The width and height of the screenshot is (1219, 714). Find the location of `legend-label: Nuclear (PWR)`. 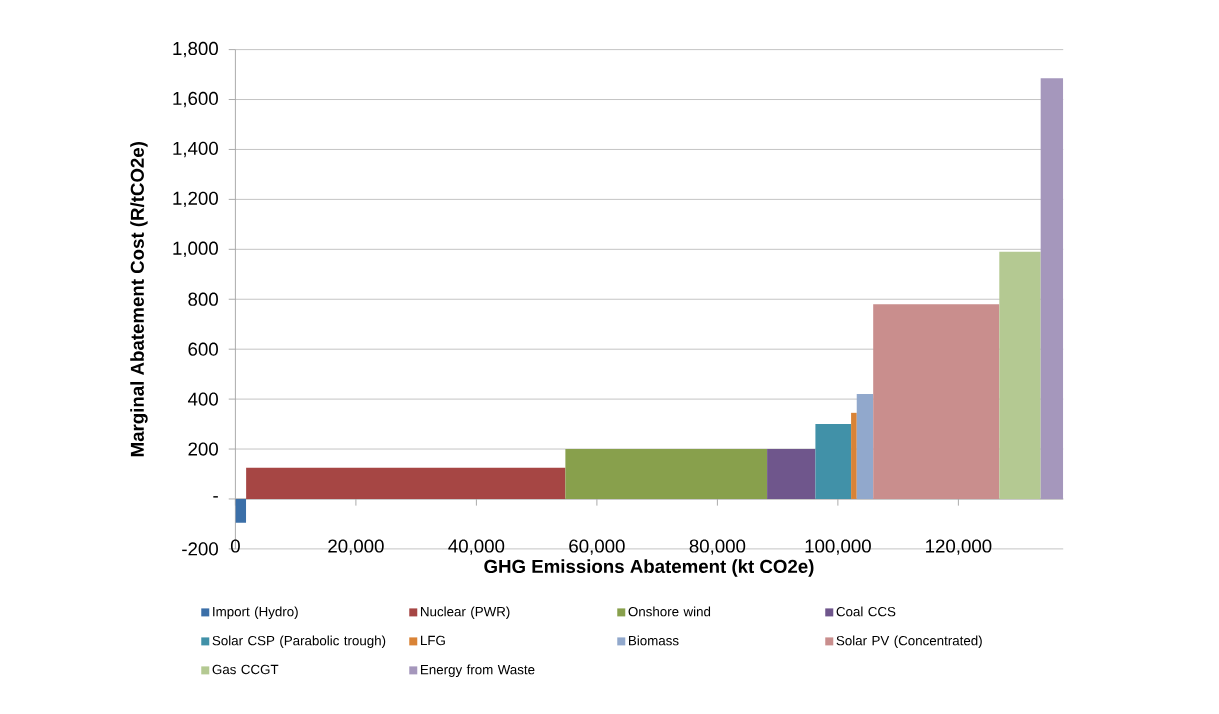

legend-label: Nuclear (PWR) is located at coordinates (465, 612).